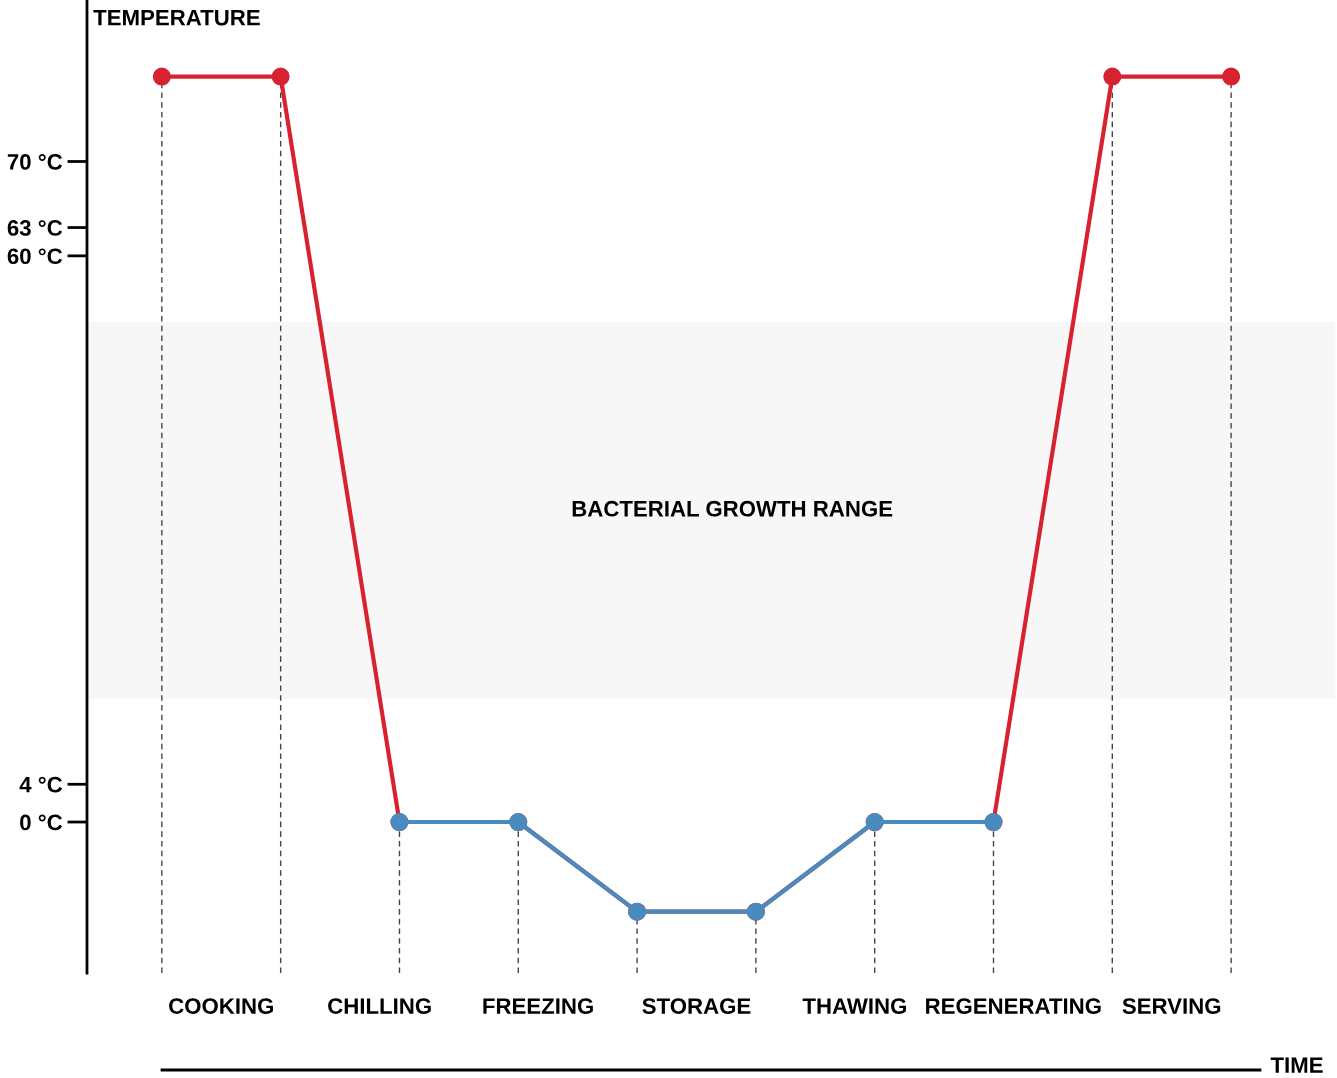 This screenshot has height=1078, width=1337. Describe the element at coordinates (854, 1006) in the screenshot. I see `text: THAWING` at that location.